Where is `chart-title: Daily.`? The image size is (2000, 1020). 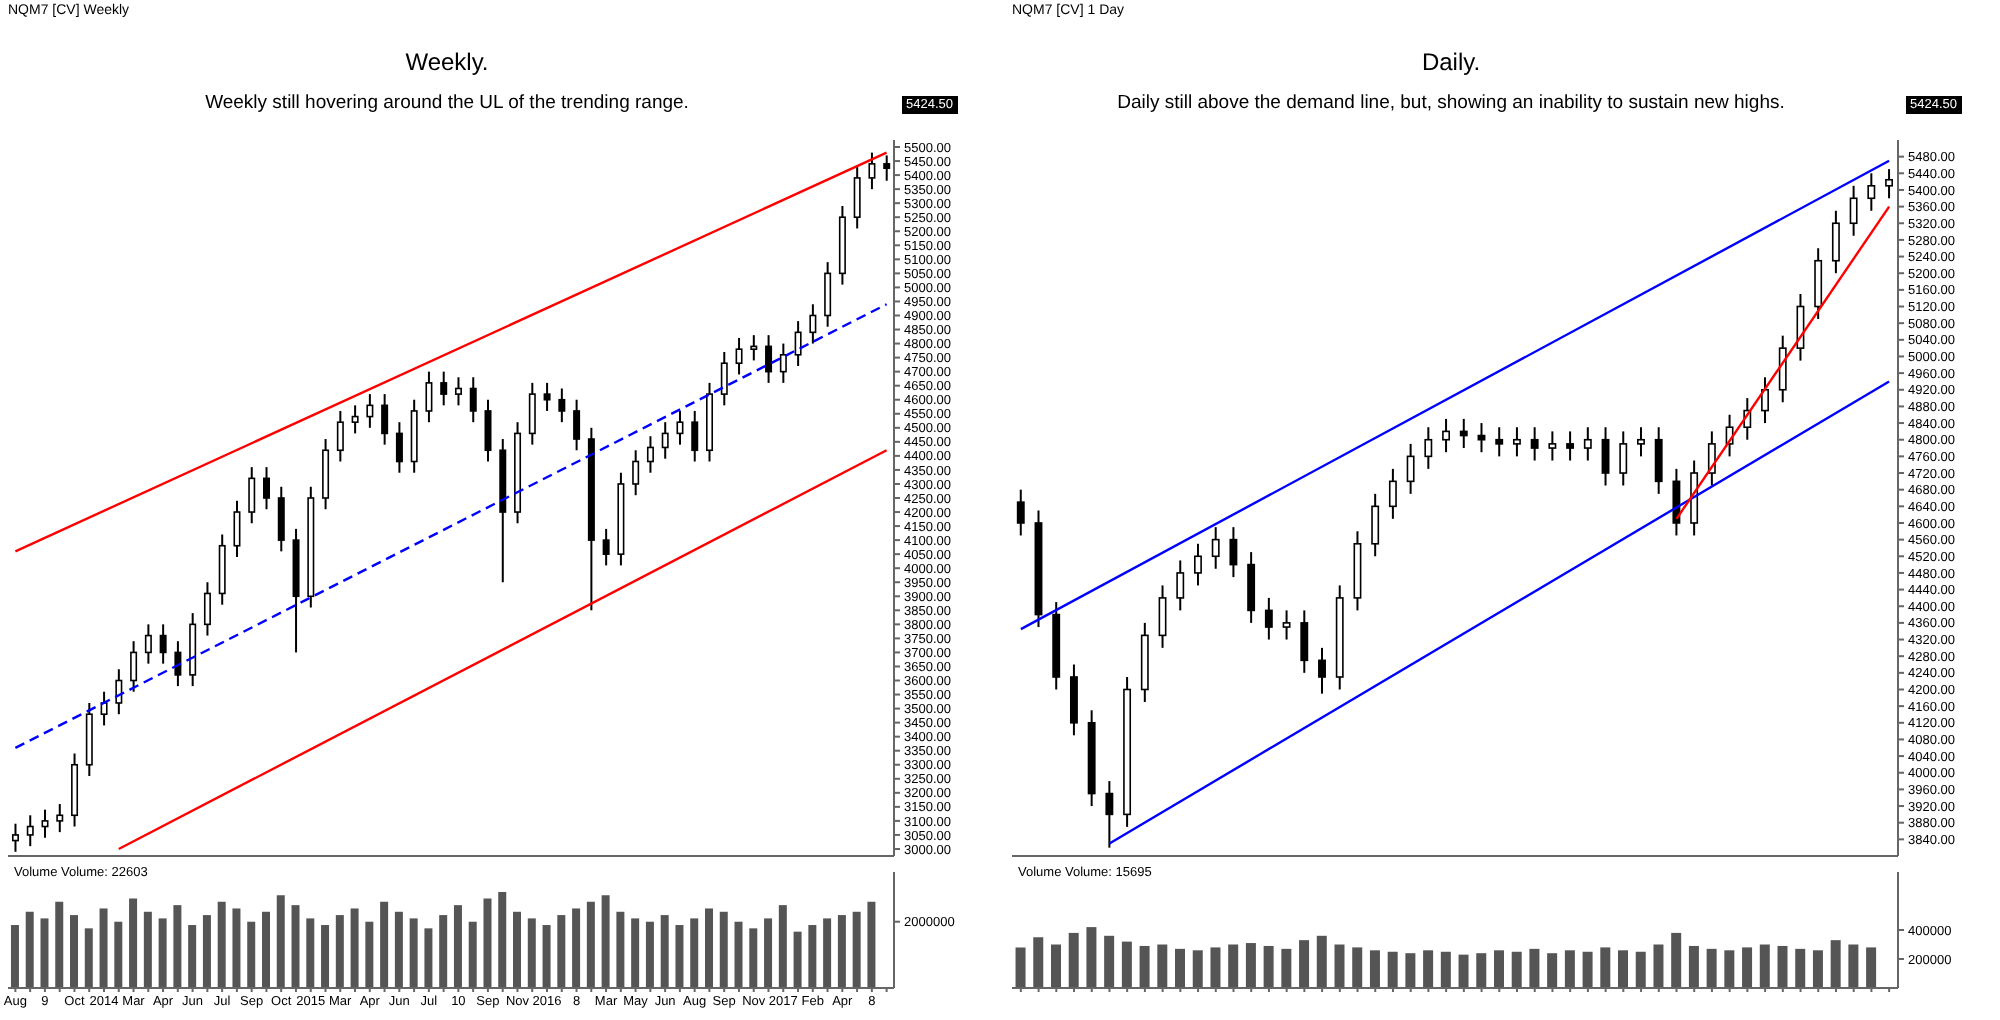
chart-title: Daily. is located at coordinates (1451, 62).